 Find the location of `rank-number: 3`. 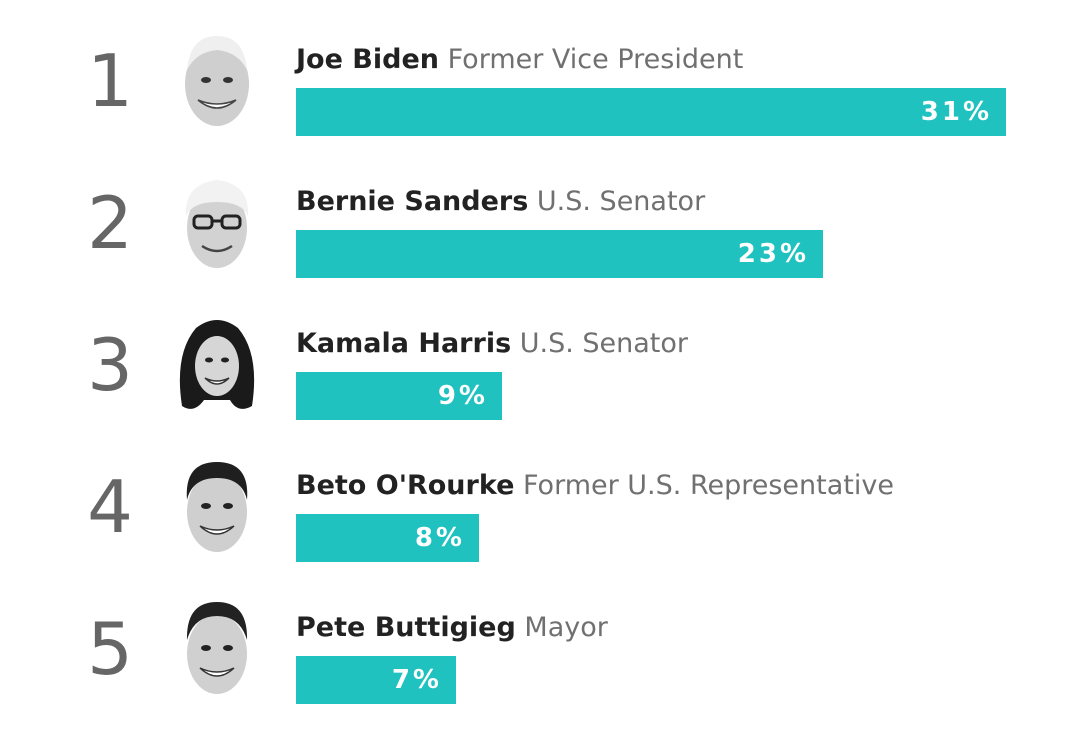

rank-number: 3 is located at coordinates (110, 365).